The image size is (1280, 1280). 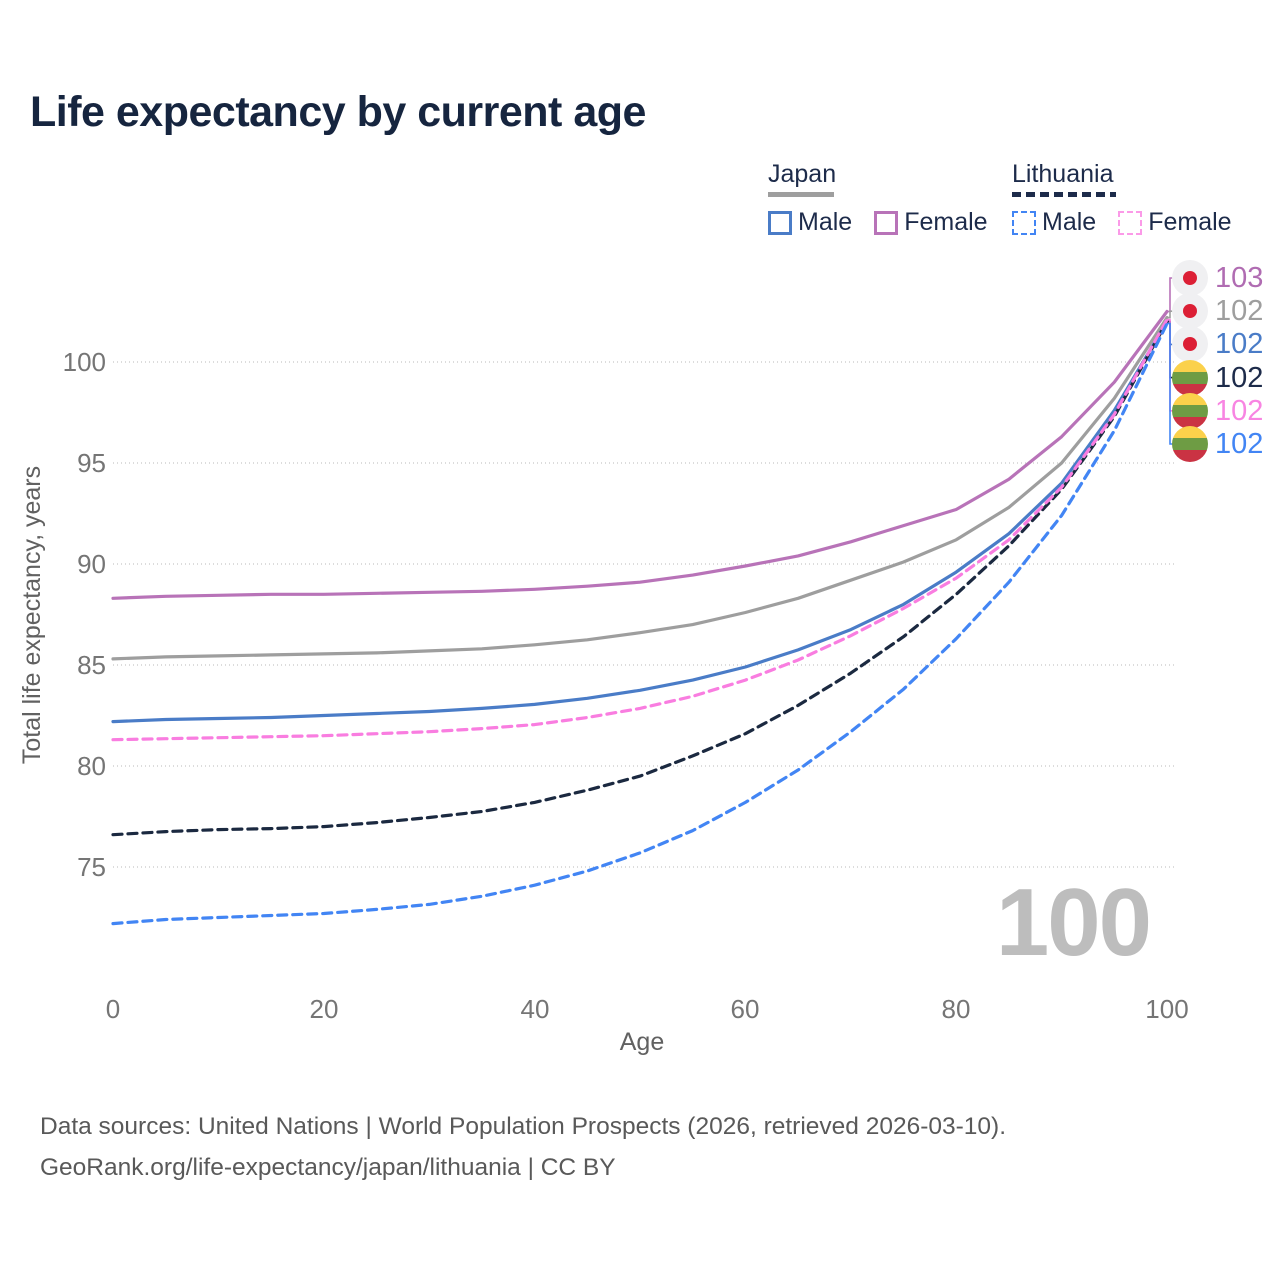 I want to click on end-label-row: 103, so click(x=1217, y=278).